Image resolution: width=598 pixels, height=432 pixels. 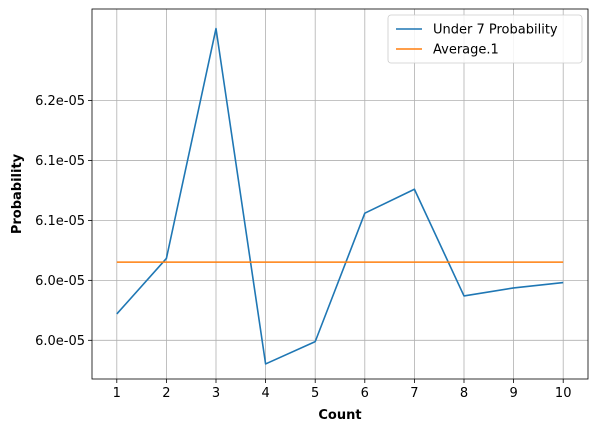 What do you see at coordinates (485, 39) in the screenshot?
I see `legend: Under 7 Probability Average.1` at bounding box center [485, 39].